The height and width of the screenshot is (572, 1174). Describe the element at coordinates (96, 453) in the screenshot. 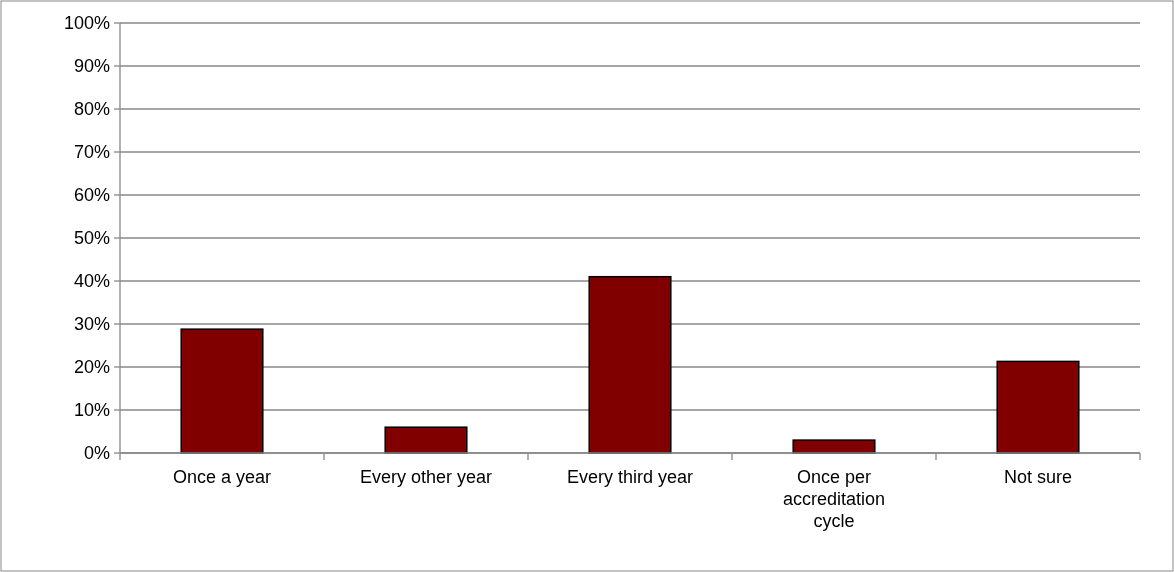

I see `y-tick-label: 0%` at that location.